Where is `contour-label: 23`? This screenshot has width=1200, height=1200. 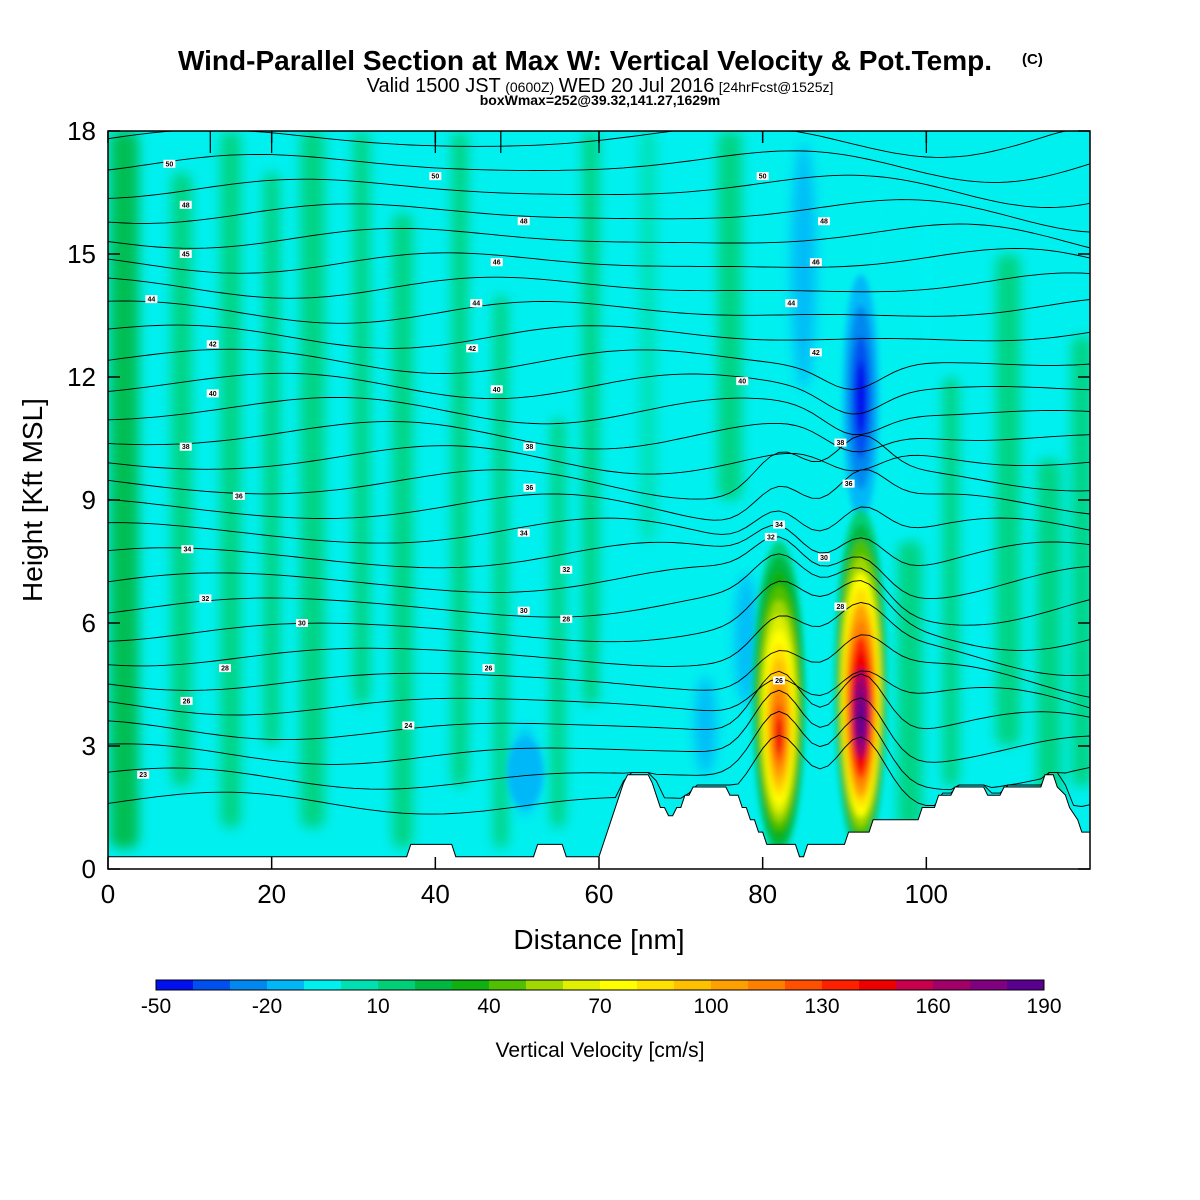 contour-label: 23 is located at coordinates (143, 774).